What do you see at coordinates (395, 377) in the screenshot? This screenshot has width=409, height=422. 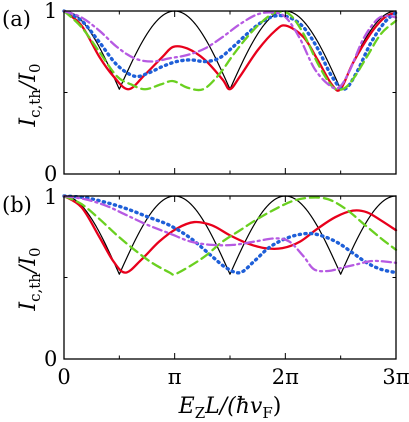 I see `x-tick-label-3: 3π` at bounding box center [395, 377].